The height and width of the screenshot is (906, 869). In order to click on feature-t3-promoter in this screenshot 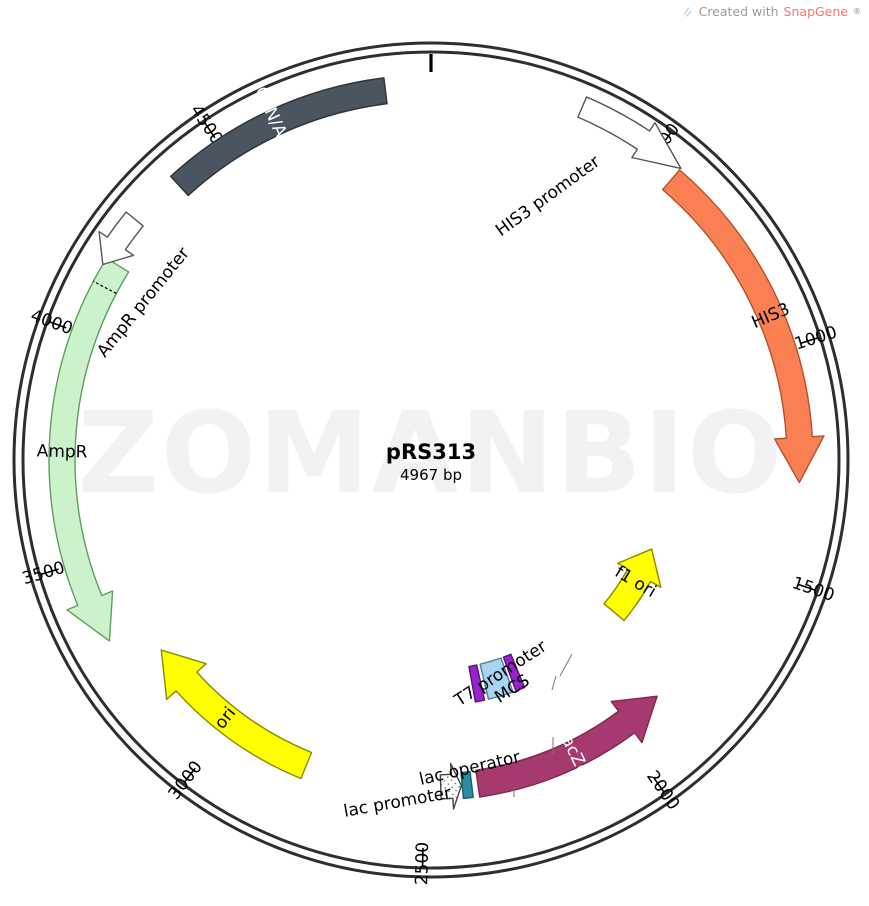, I will do `click(477, 683)`.